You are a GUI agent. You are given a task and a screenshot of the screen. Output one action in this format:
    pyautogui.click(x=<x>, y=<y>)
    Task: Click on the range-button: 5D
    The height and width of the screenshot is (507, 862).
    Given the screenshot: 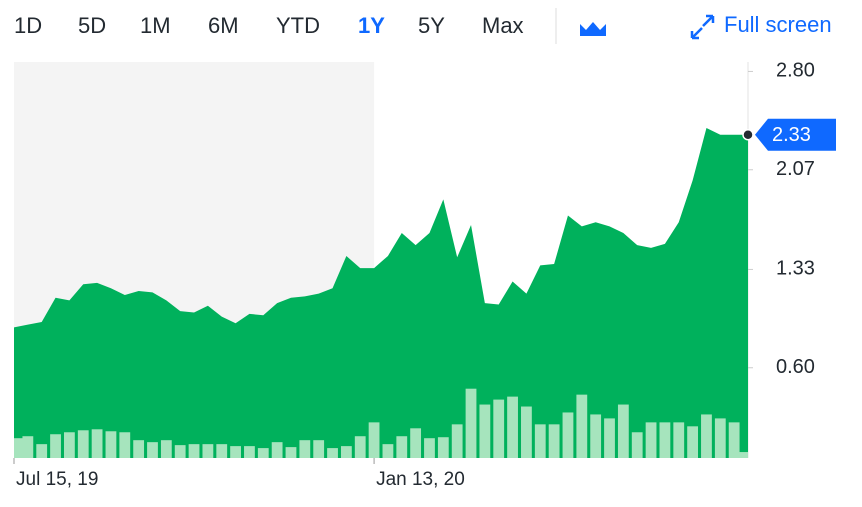 What is the action you would take?
    pyautogui.click(x=92, y=25)
    